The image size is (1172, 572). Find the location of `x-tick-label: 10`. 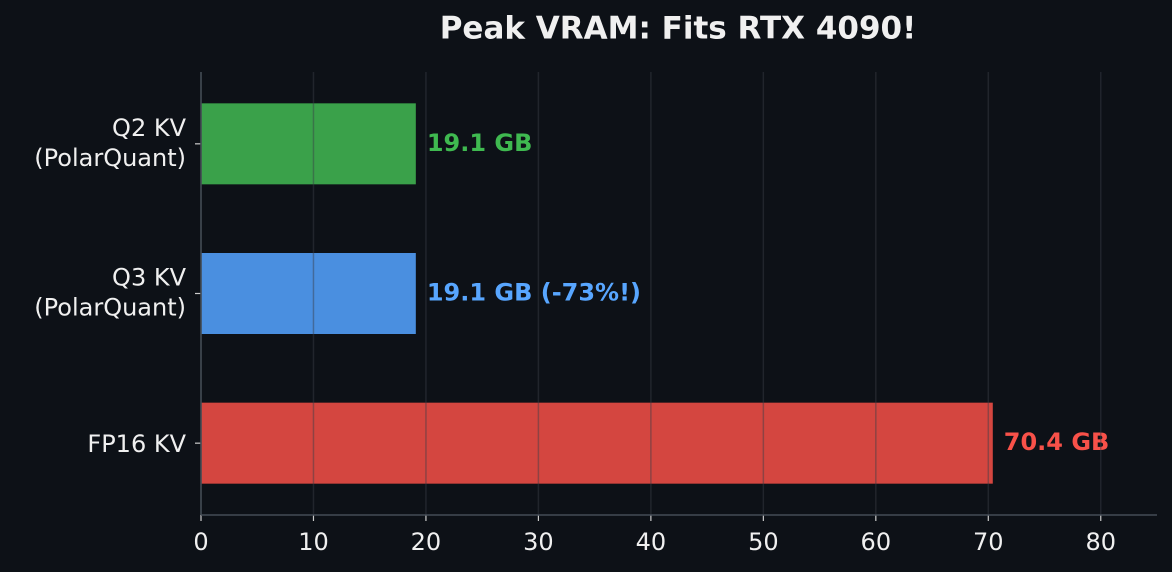

x-tick-label: 10 is located at coordinates (313, 542).